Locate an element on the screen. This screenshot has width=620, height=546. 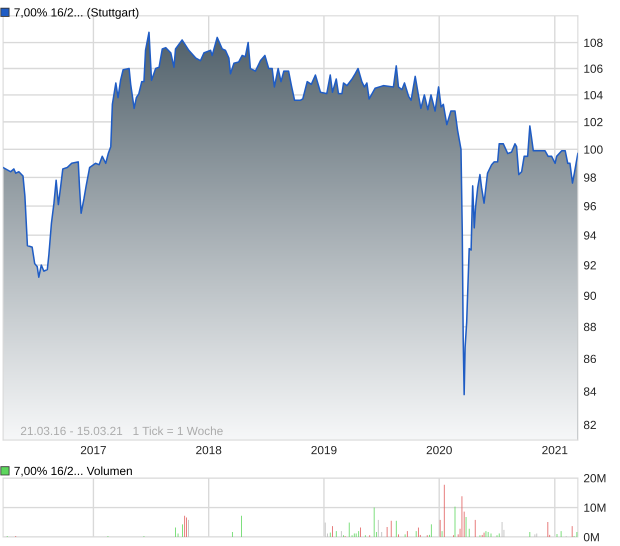
y-tick-label: 96 is located at coordinates (590, 206).